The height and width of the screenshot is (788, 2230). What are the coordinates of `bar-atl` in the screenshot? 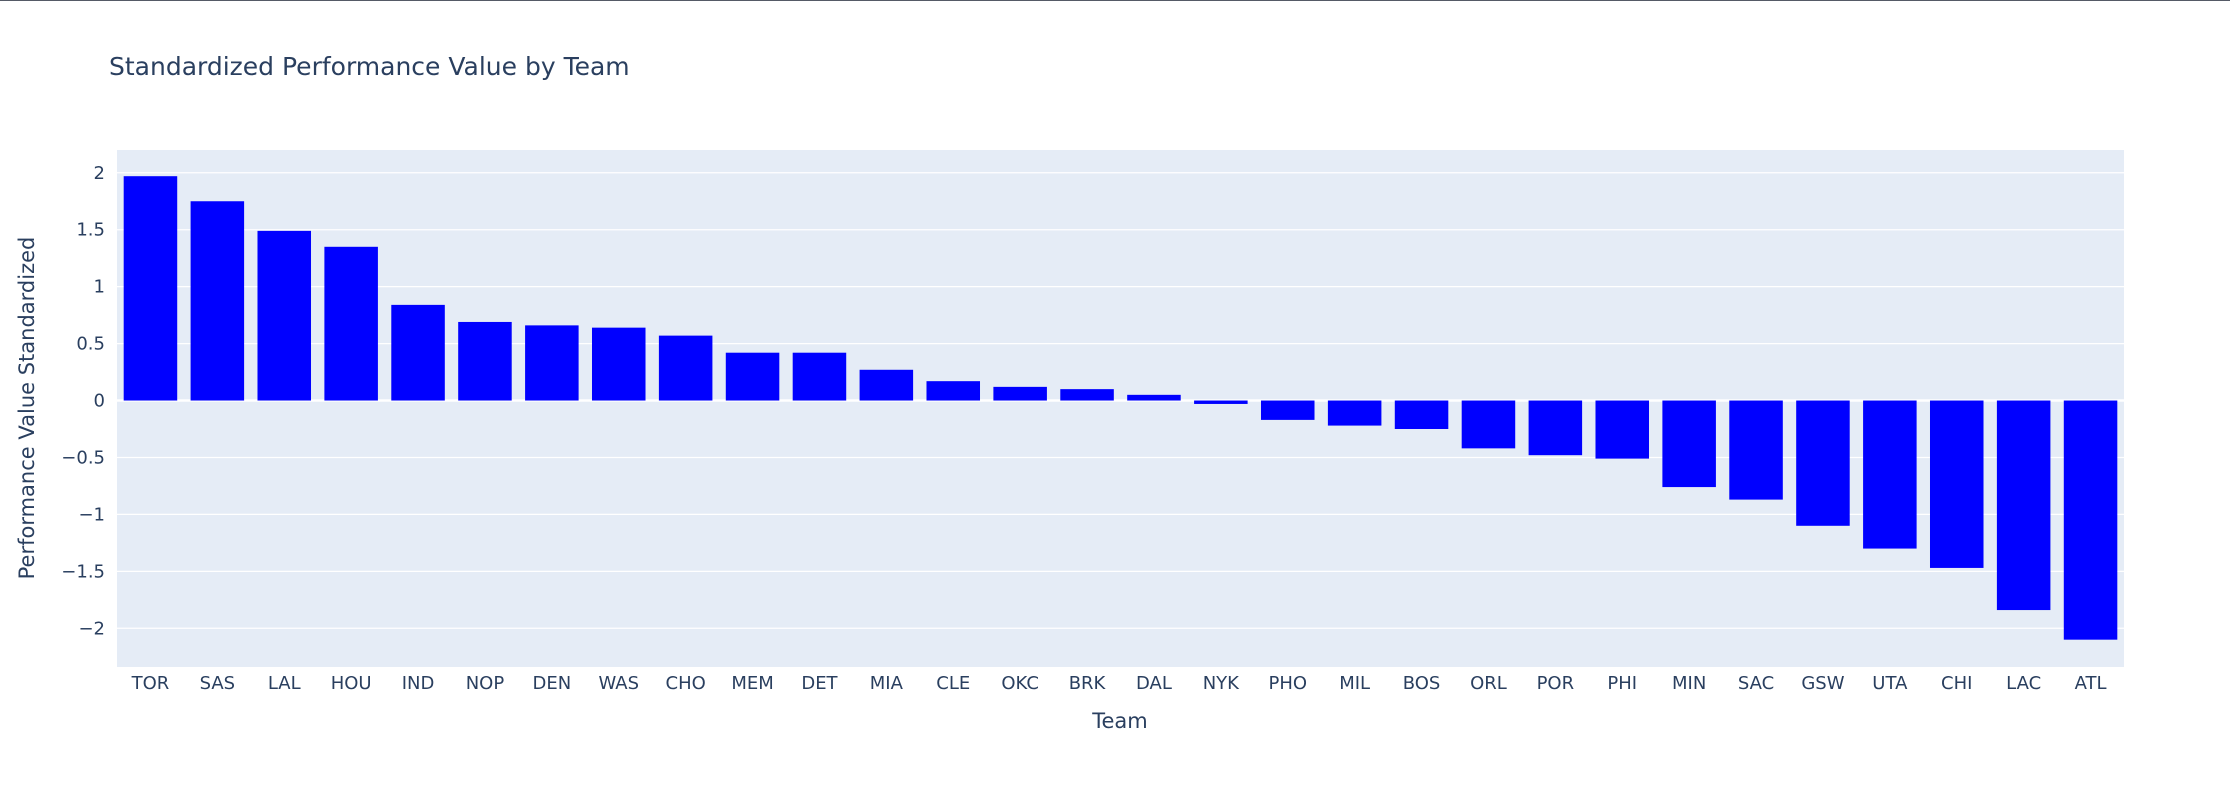 It's located at (2090, 520).